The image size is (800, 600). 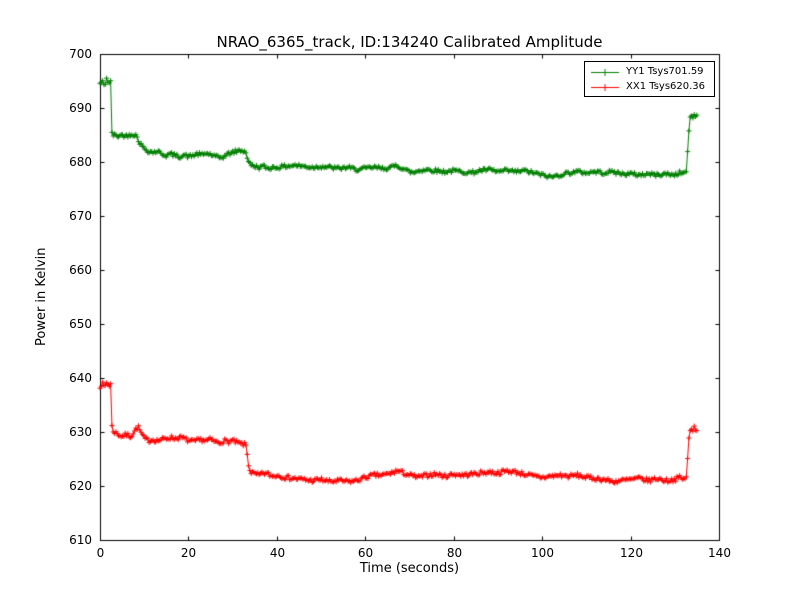 I want to click on y-tick-label: 700, so click(x=80, y=53).